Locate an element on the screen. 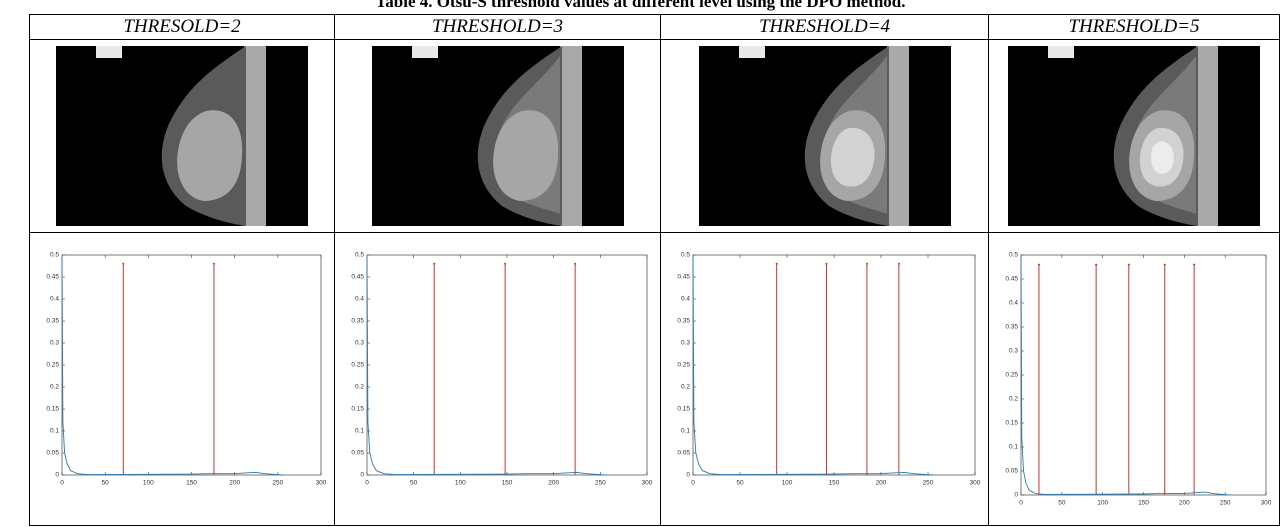 This screenshot has height=527, width=1281. breast-dense is located at coordinates (210, 155).